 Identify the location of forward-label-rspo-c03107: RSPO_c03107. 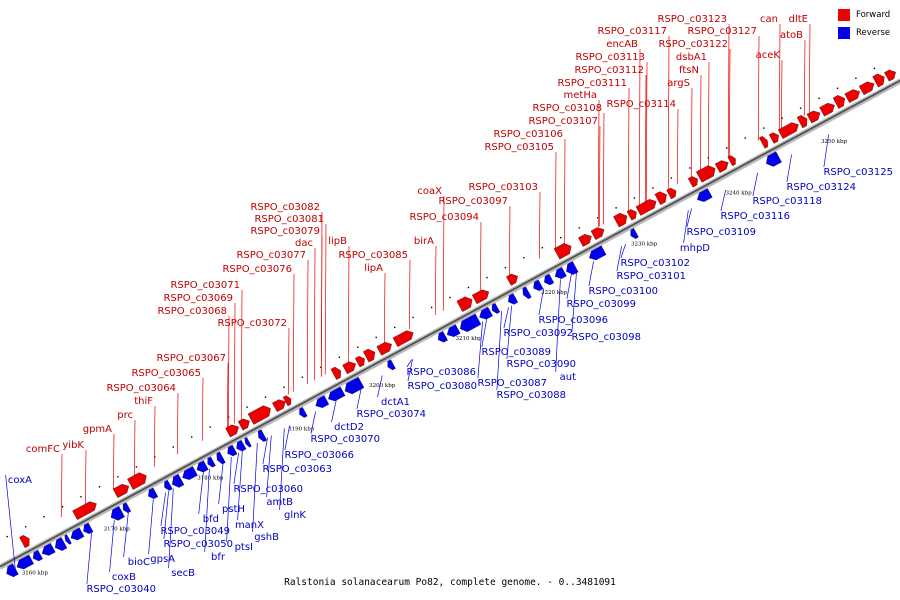
(563, 121).